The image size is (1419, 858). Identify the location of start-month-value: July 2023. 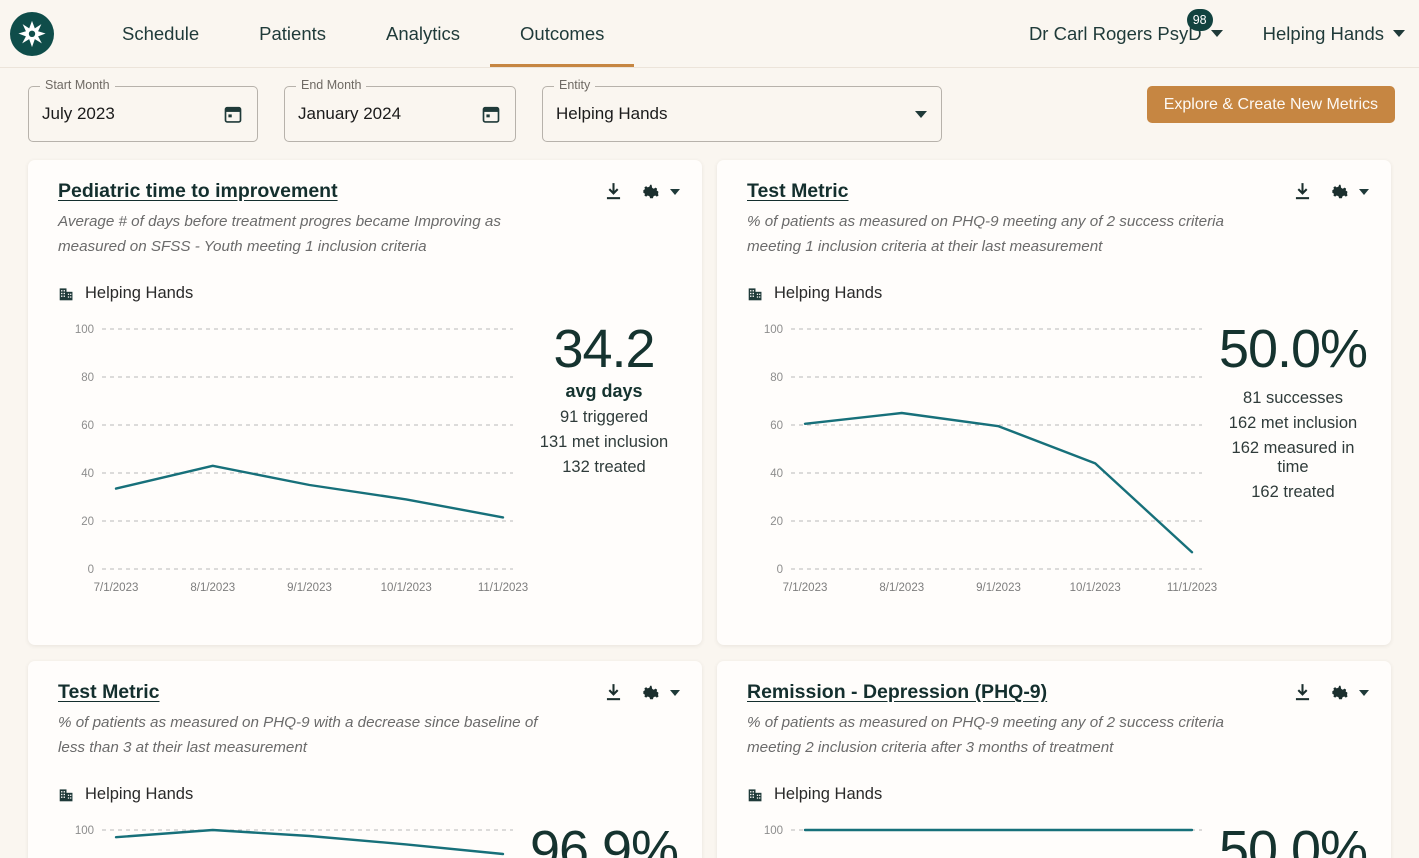
(78, 113).